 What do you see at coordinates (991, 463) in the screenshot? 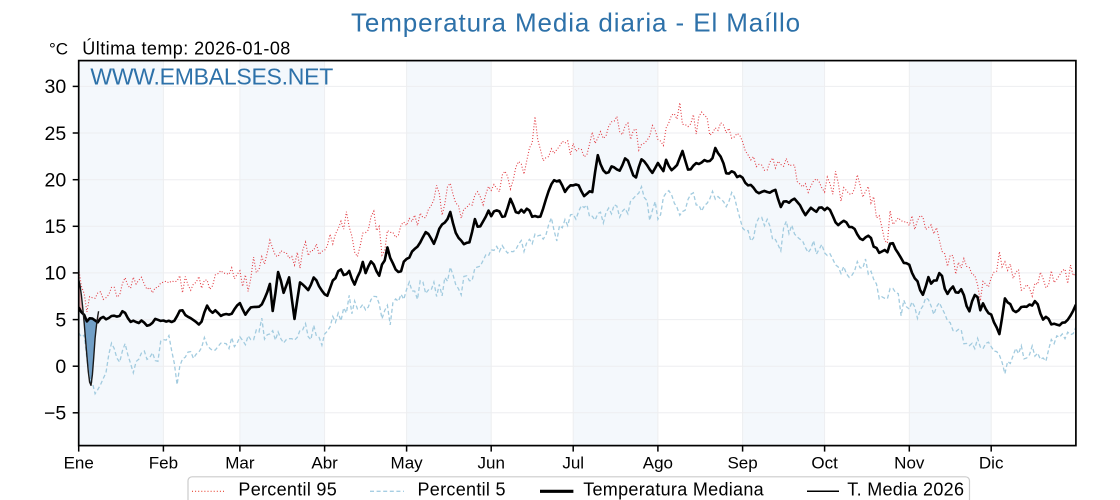
I see `svg-text: Dic` at bounding box center [991, 463].